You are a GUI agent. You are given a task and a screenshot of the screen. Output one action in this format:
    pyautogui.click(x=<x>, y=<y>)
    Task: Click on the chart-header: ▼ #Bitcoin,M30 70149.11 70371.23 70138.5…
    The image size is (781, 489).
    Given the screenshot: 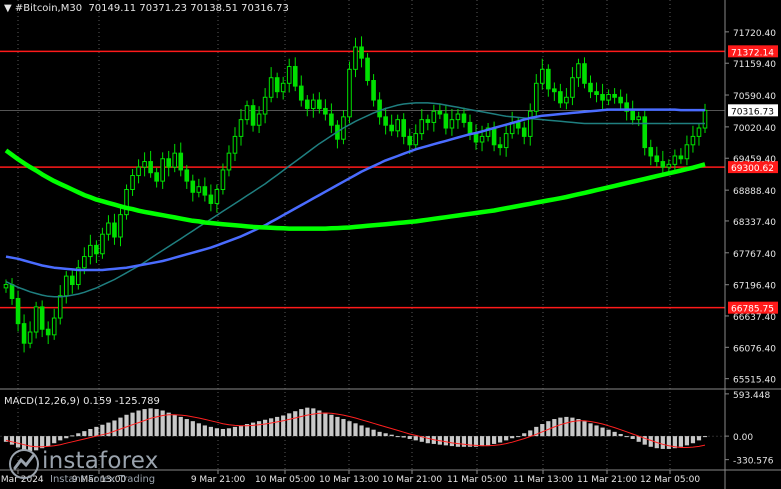 What is the action you would take?
    pyautogui.click(x=146, y=8)
    